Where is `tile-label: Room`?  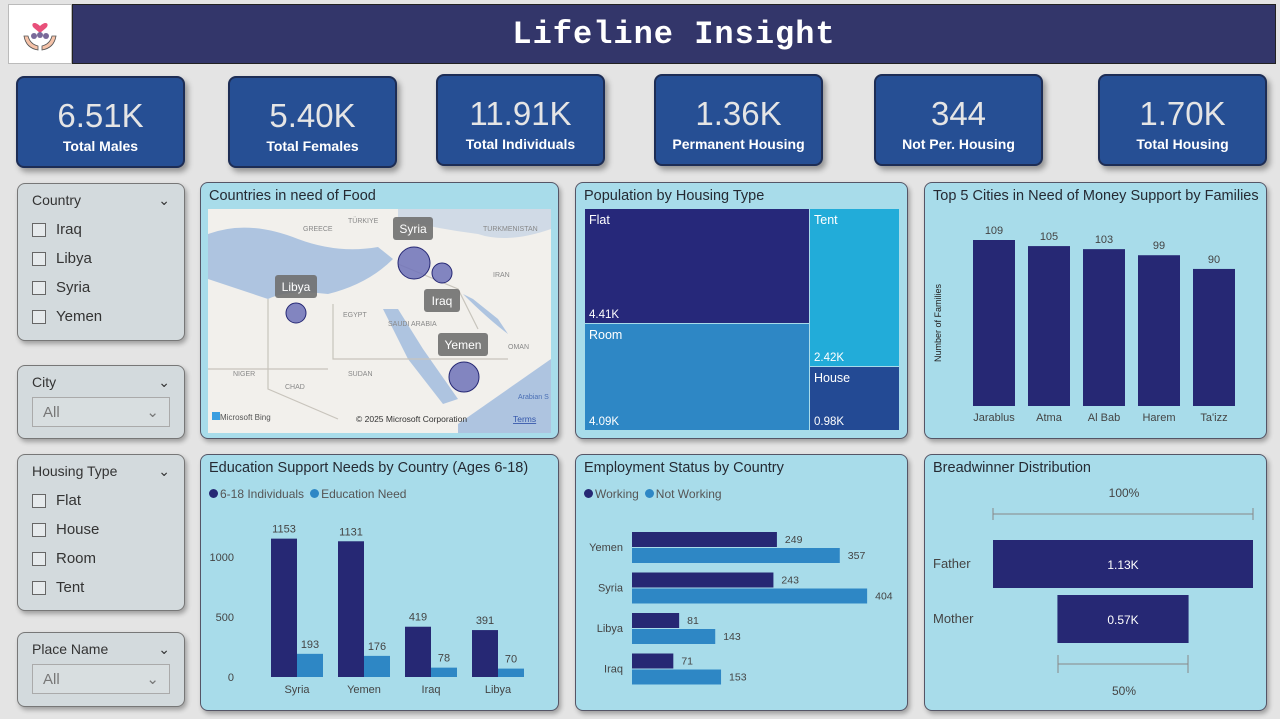
tile-label: Room is located at coordinates (606, 335).